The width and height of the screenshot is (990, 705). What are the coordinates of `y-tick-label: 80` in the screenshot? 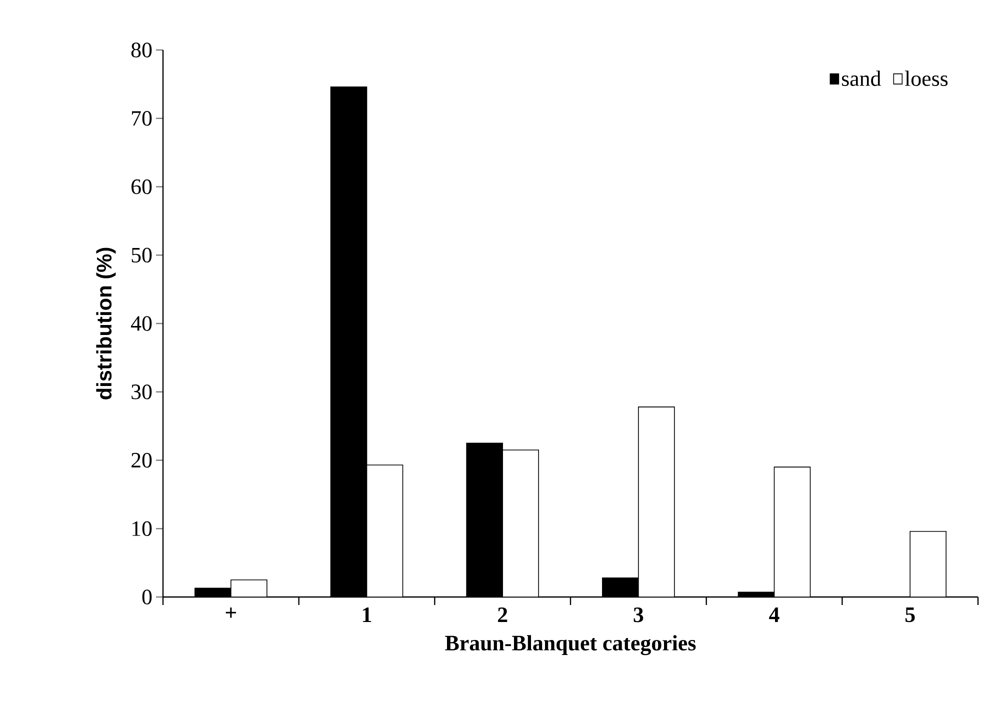 It's located at (141, 50).